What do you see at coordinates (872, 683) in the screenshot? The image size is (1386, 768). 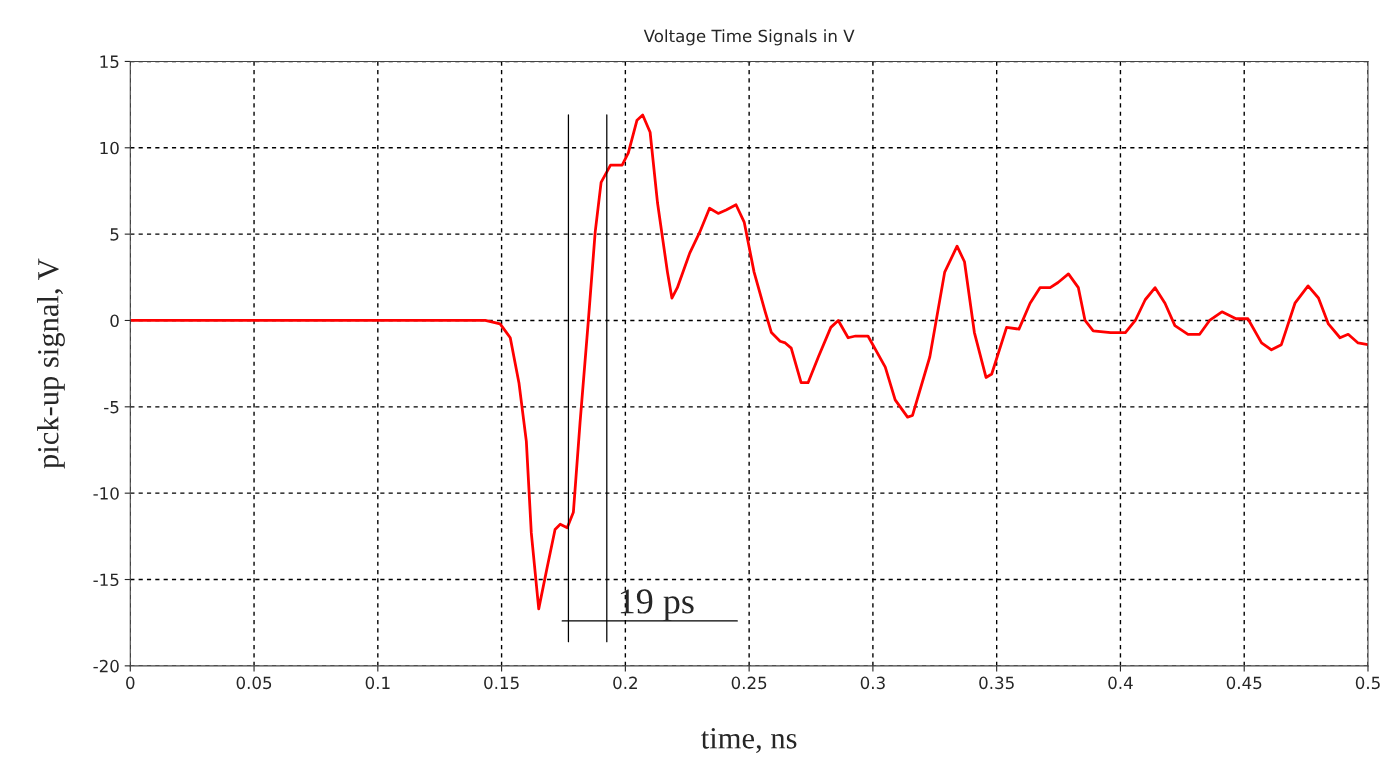 I see `x-tick-label: 0.3` at bounding box center [872, 683].